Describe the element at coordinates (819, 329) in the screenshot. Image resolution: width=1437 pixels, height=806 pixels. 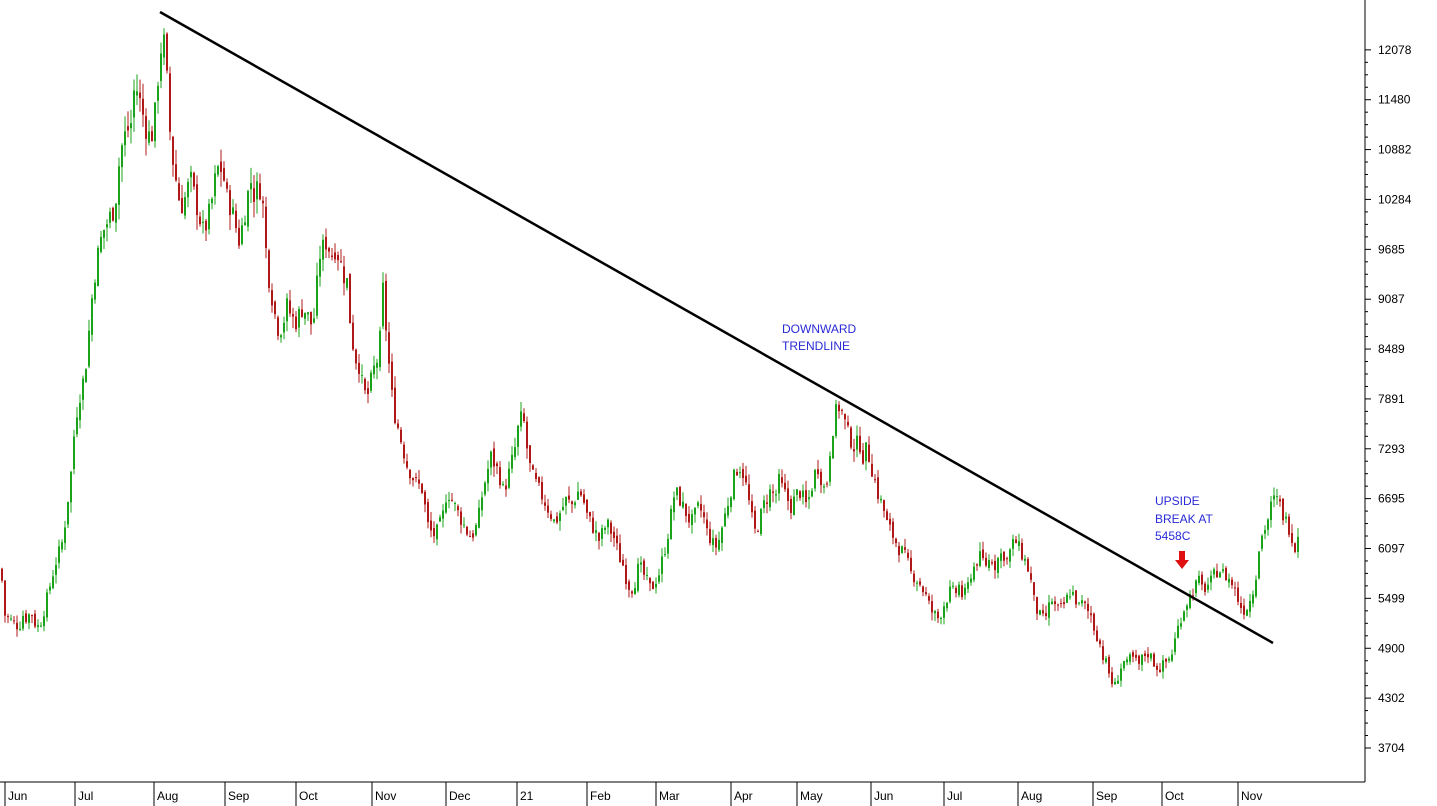
I see `annotation-downward-trendline-line-1: DOWNWARD` at that location.